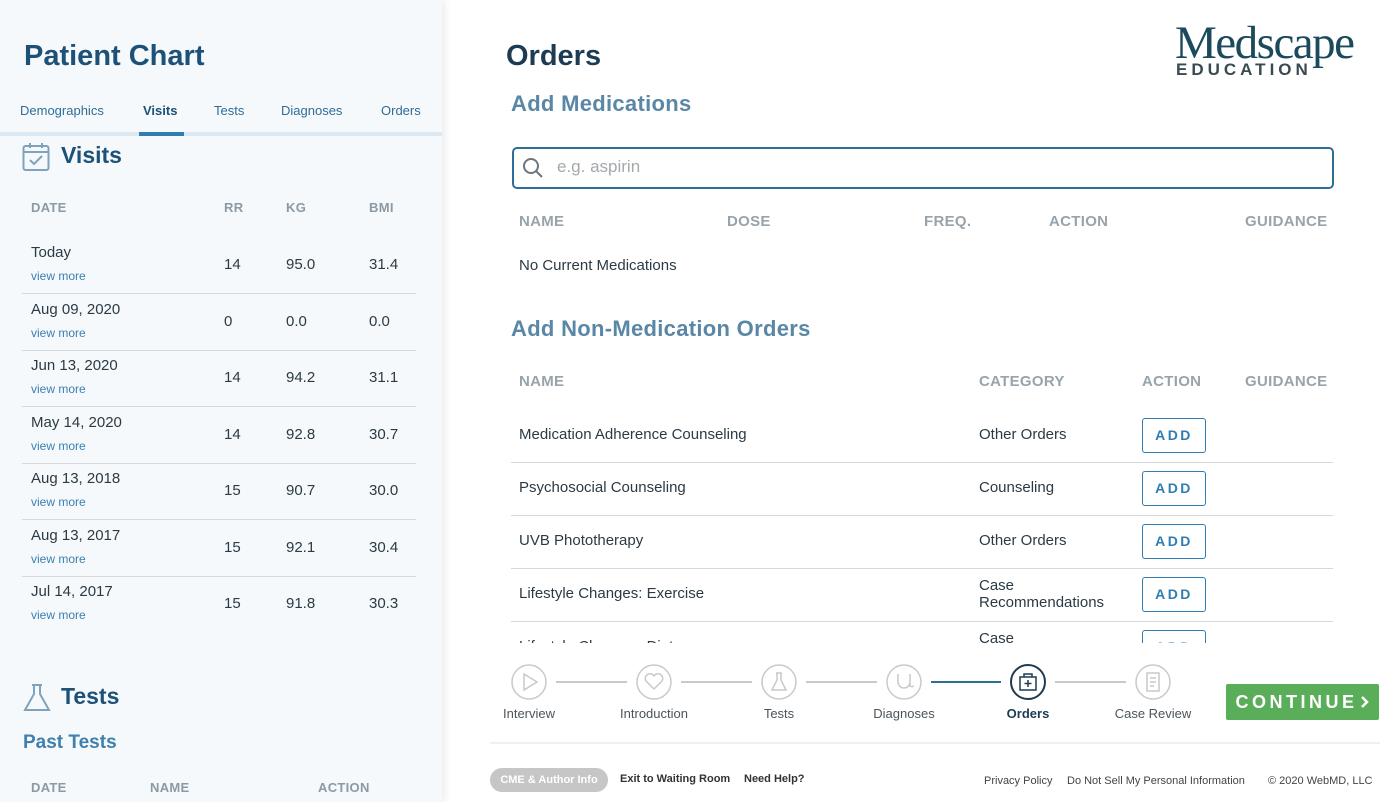 This screenshot has height=802, width=1400. What do you see at coordinates (296, 207) in the screenshot?
I see `column-header: KG` at bounding box center [296, 207].